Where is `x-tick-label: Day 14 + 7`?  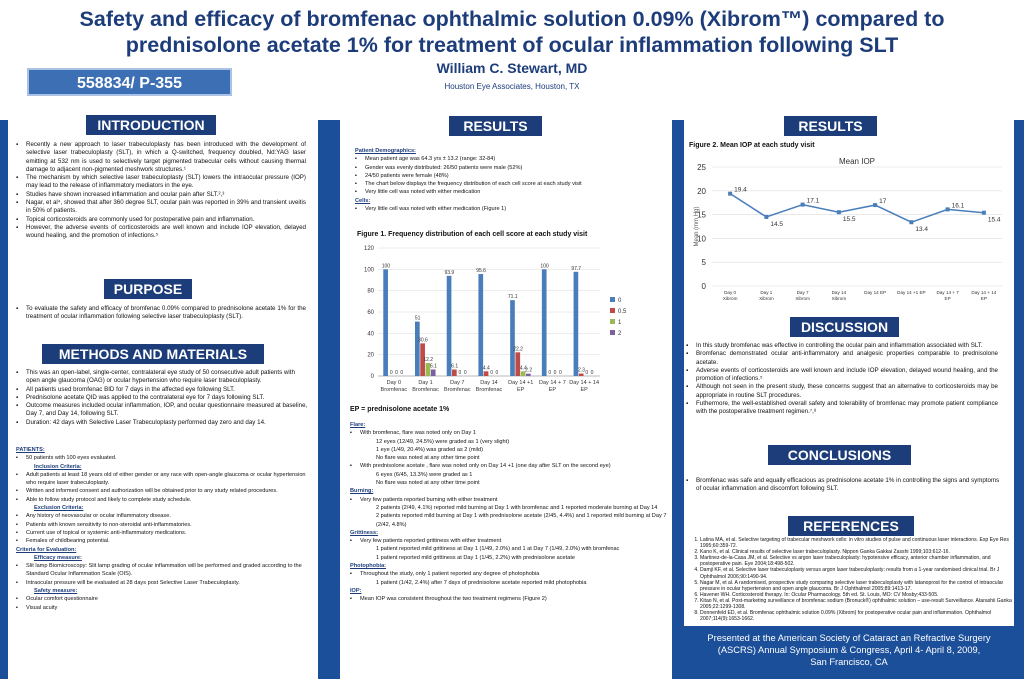 x-tick-label: Day 14 + 7 is located at coordinates (552, 383).